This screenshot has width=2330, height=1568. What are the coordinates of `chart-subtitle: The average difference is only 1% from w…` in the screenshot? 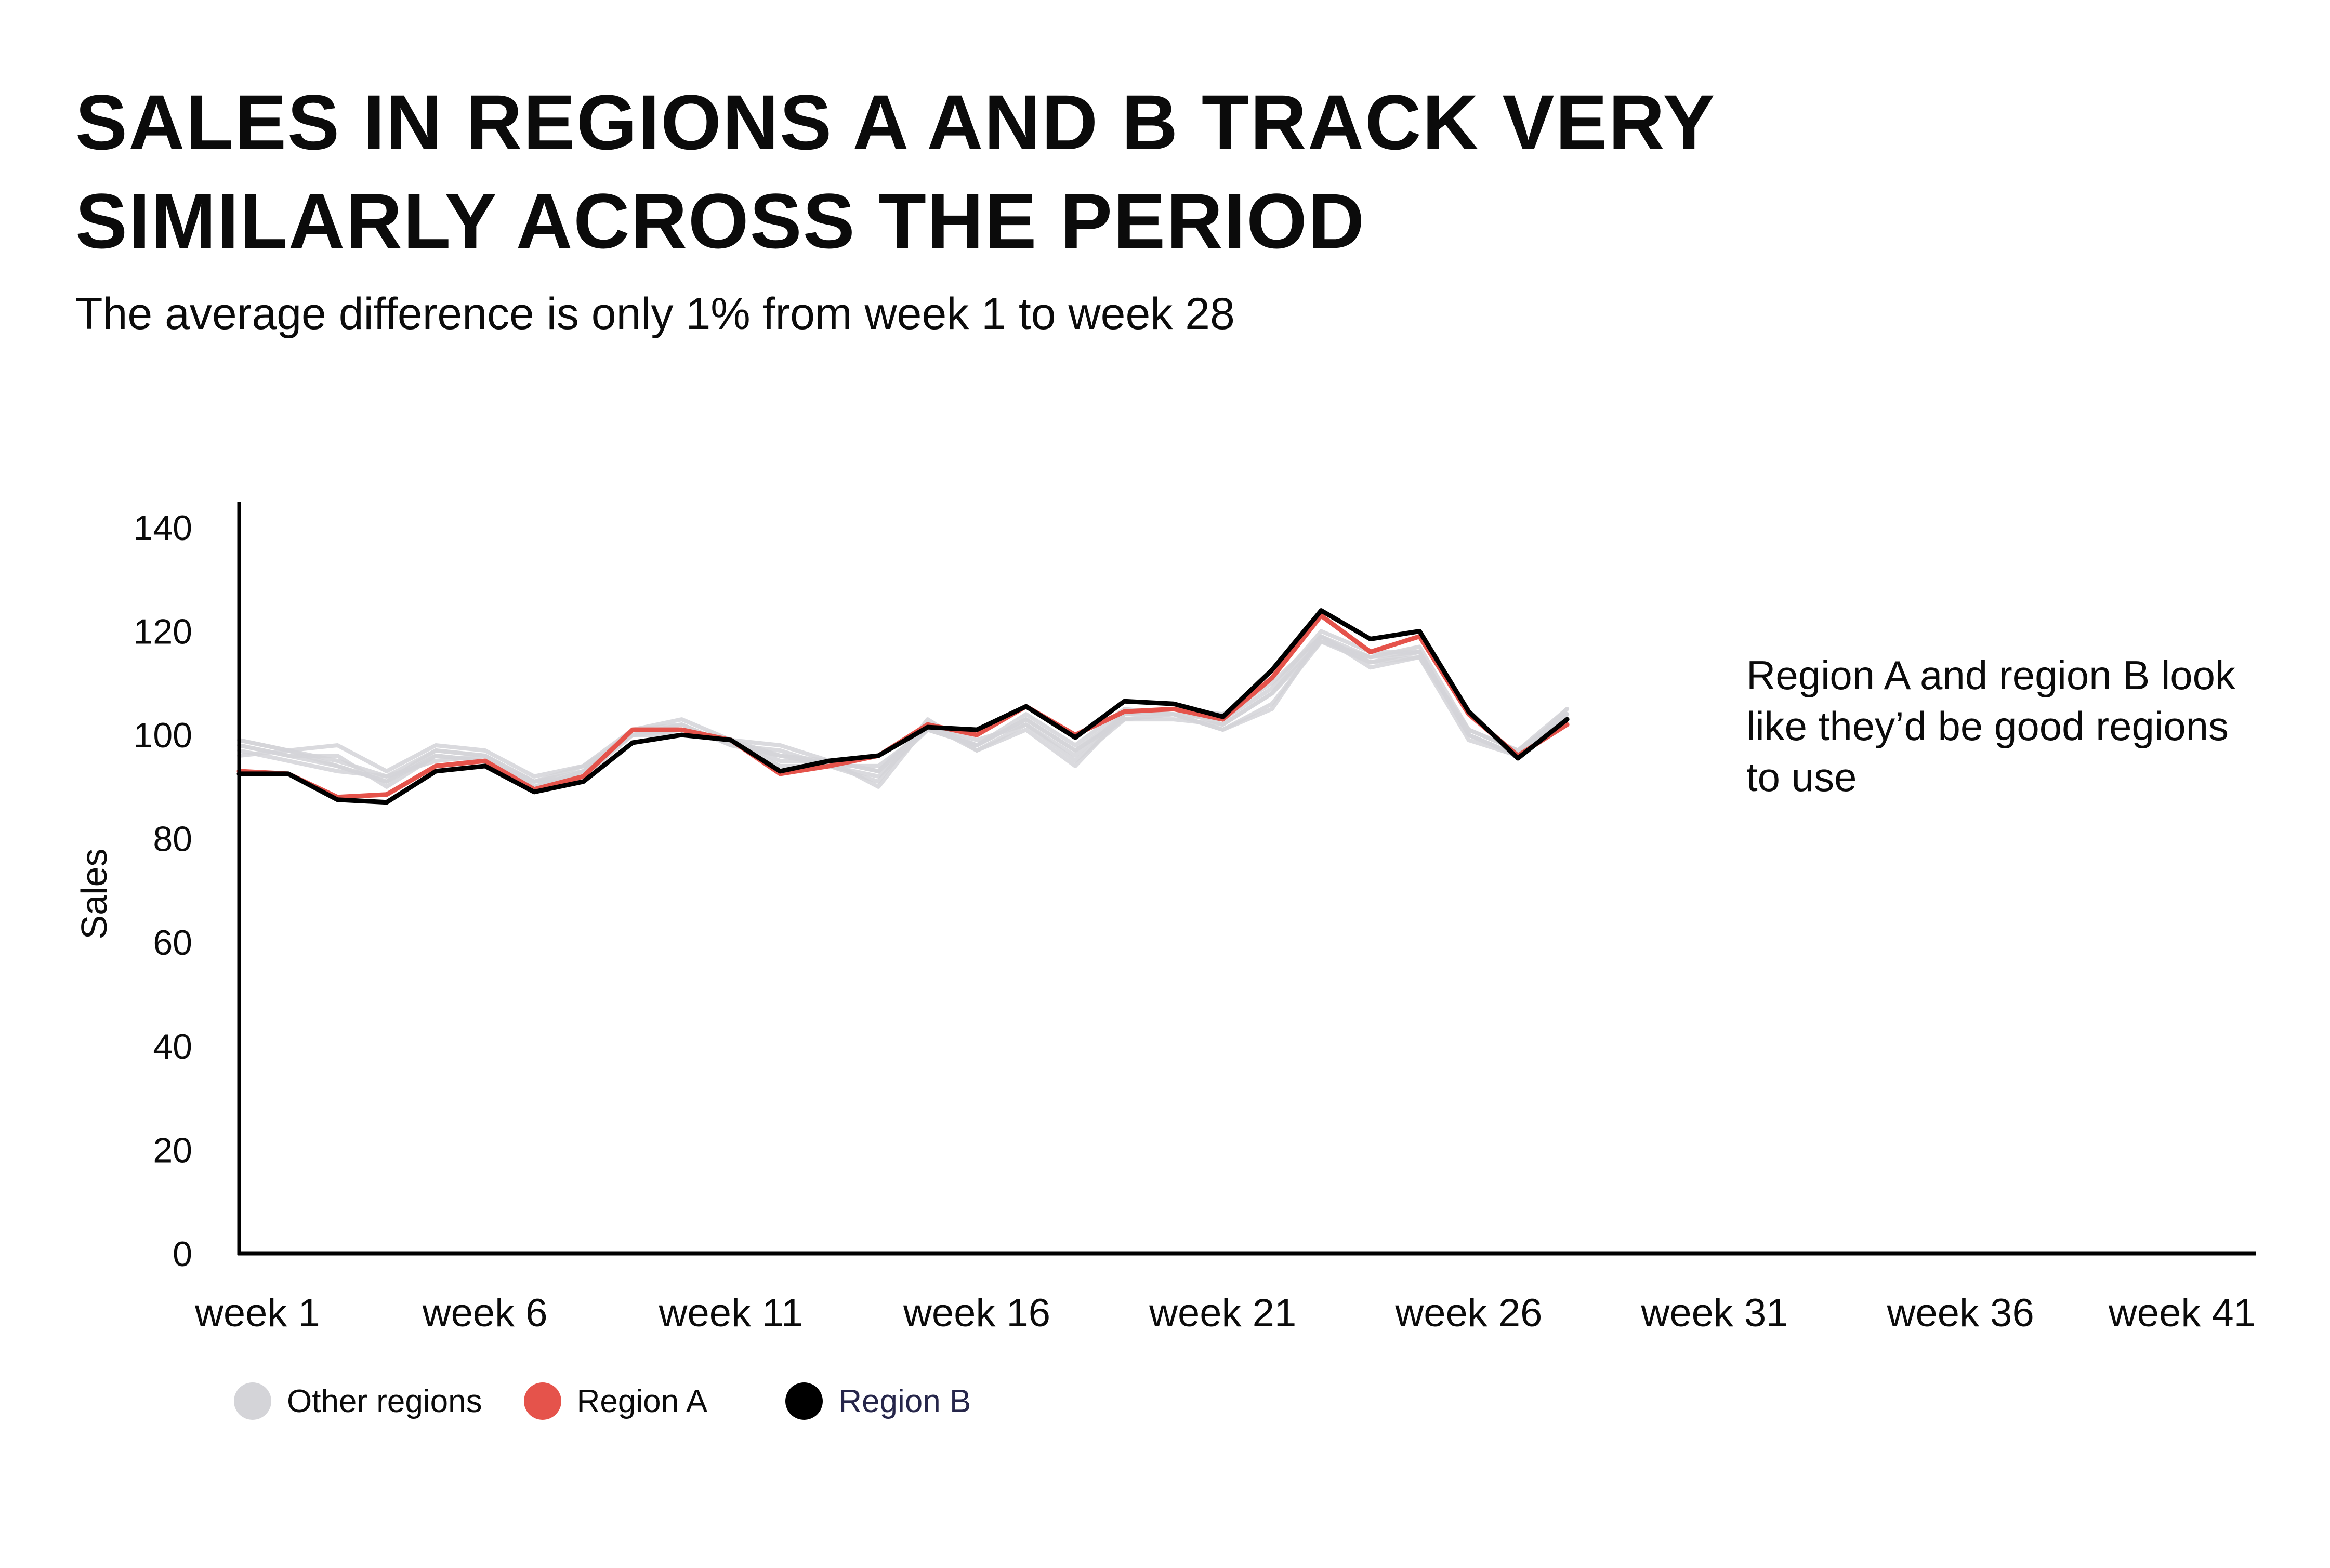 It's located at (655, 314).